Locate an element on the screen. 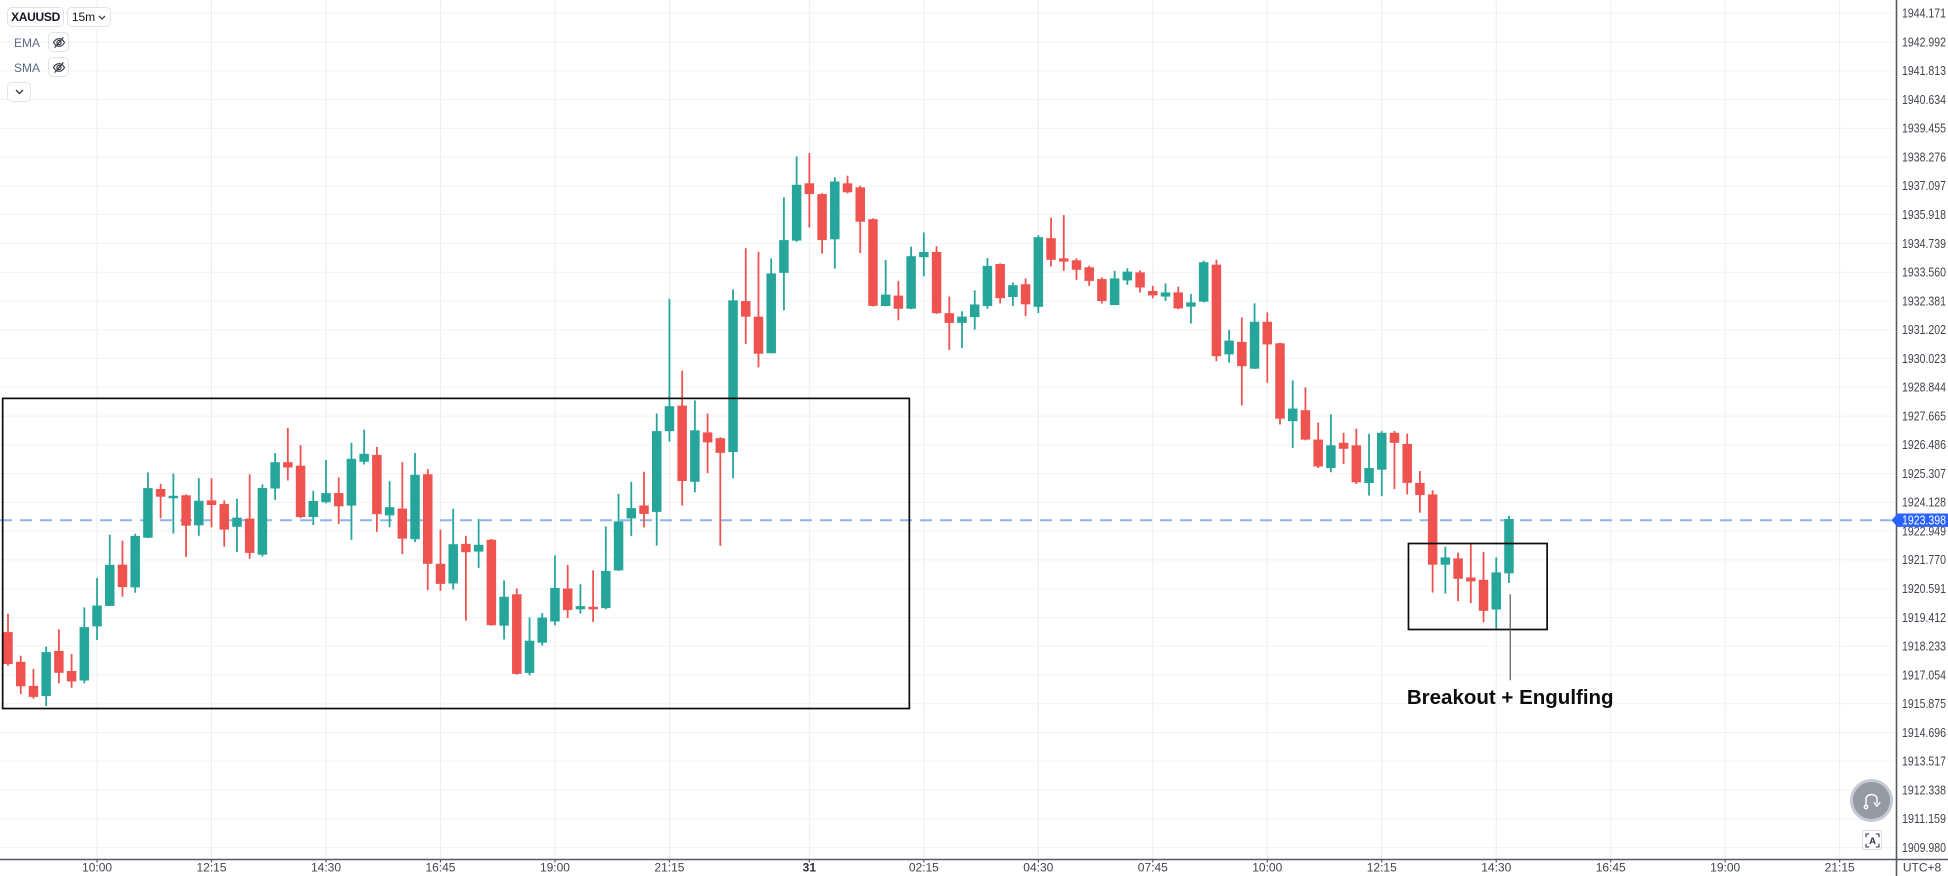  price-axis-label: 1911.159 is located at coordinates (1924, 819).